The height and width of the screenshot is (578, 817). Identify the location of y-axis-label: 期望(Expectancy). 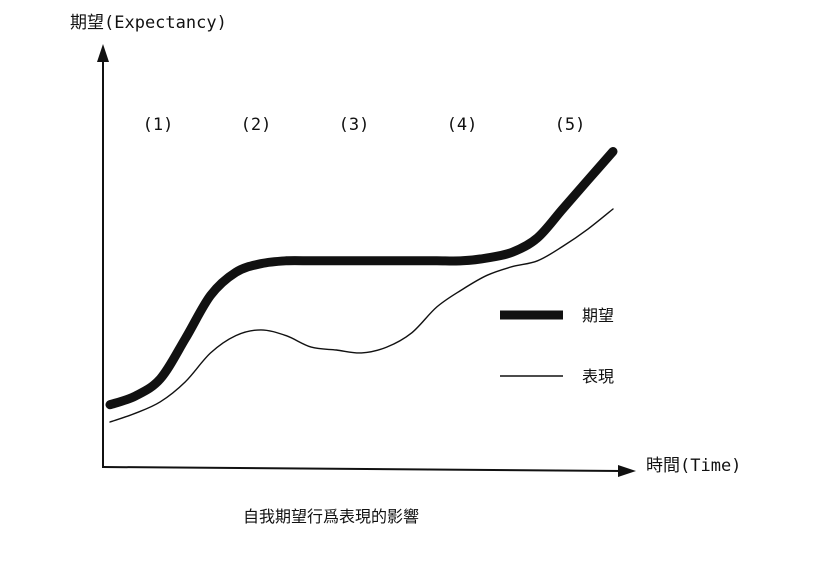
(148, 23).